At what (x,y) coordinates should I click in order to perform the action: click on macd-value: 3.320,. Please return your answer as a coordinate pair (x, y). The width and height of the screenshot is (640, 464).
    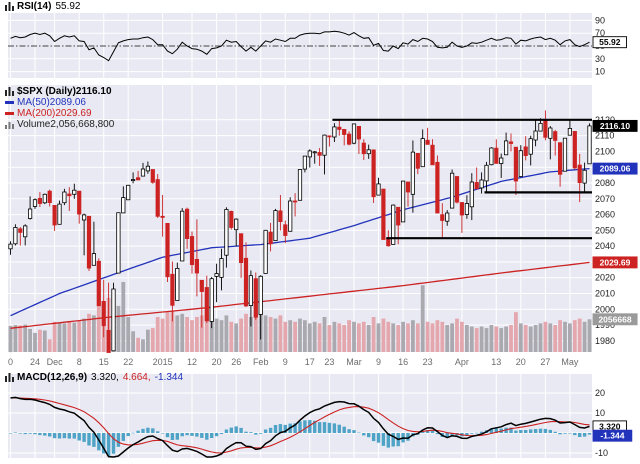
    Looking at the image, I should click on (105, 377).